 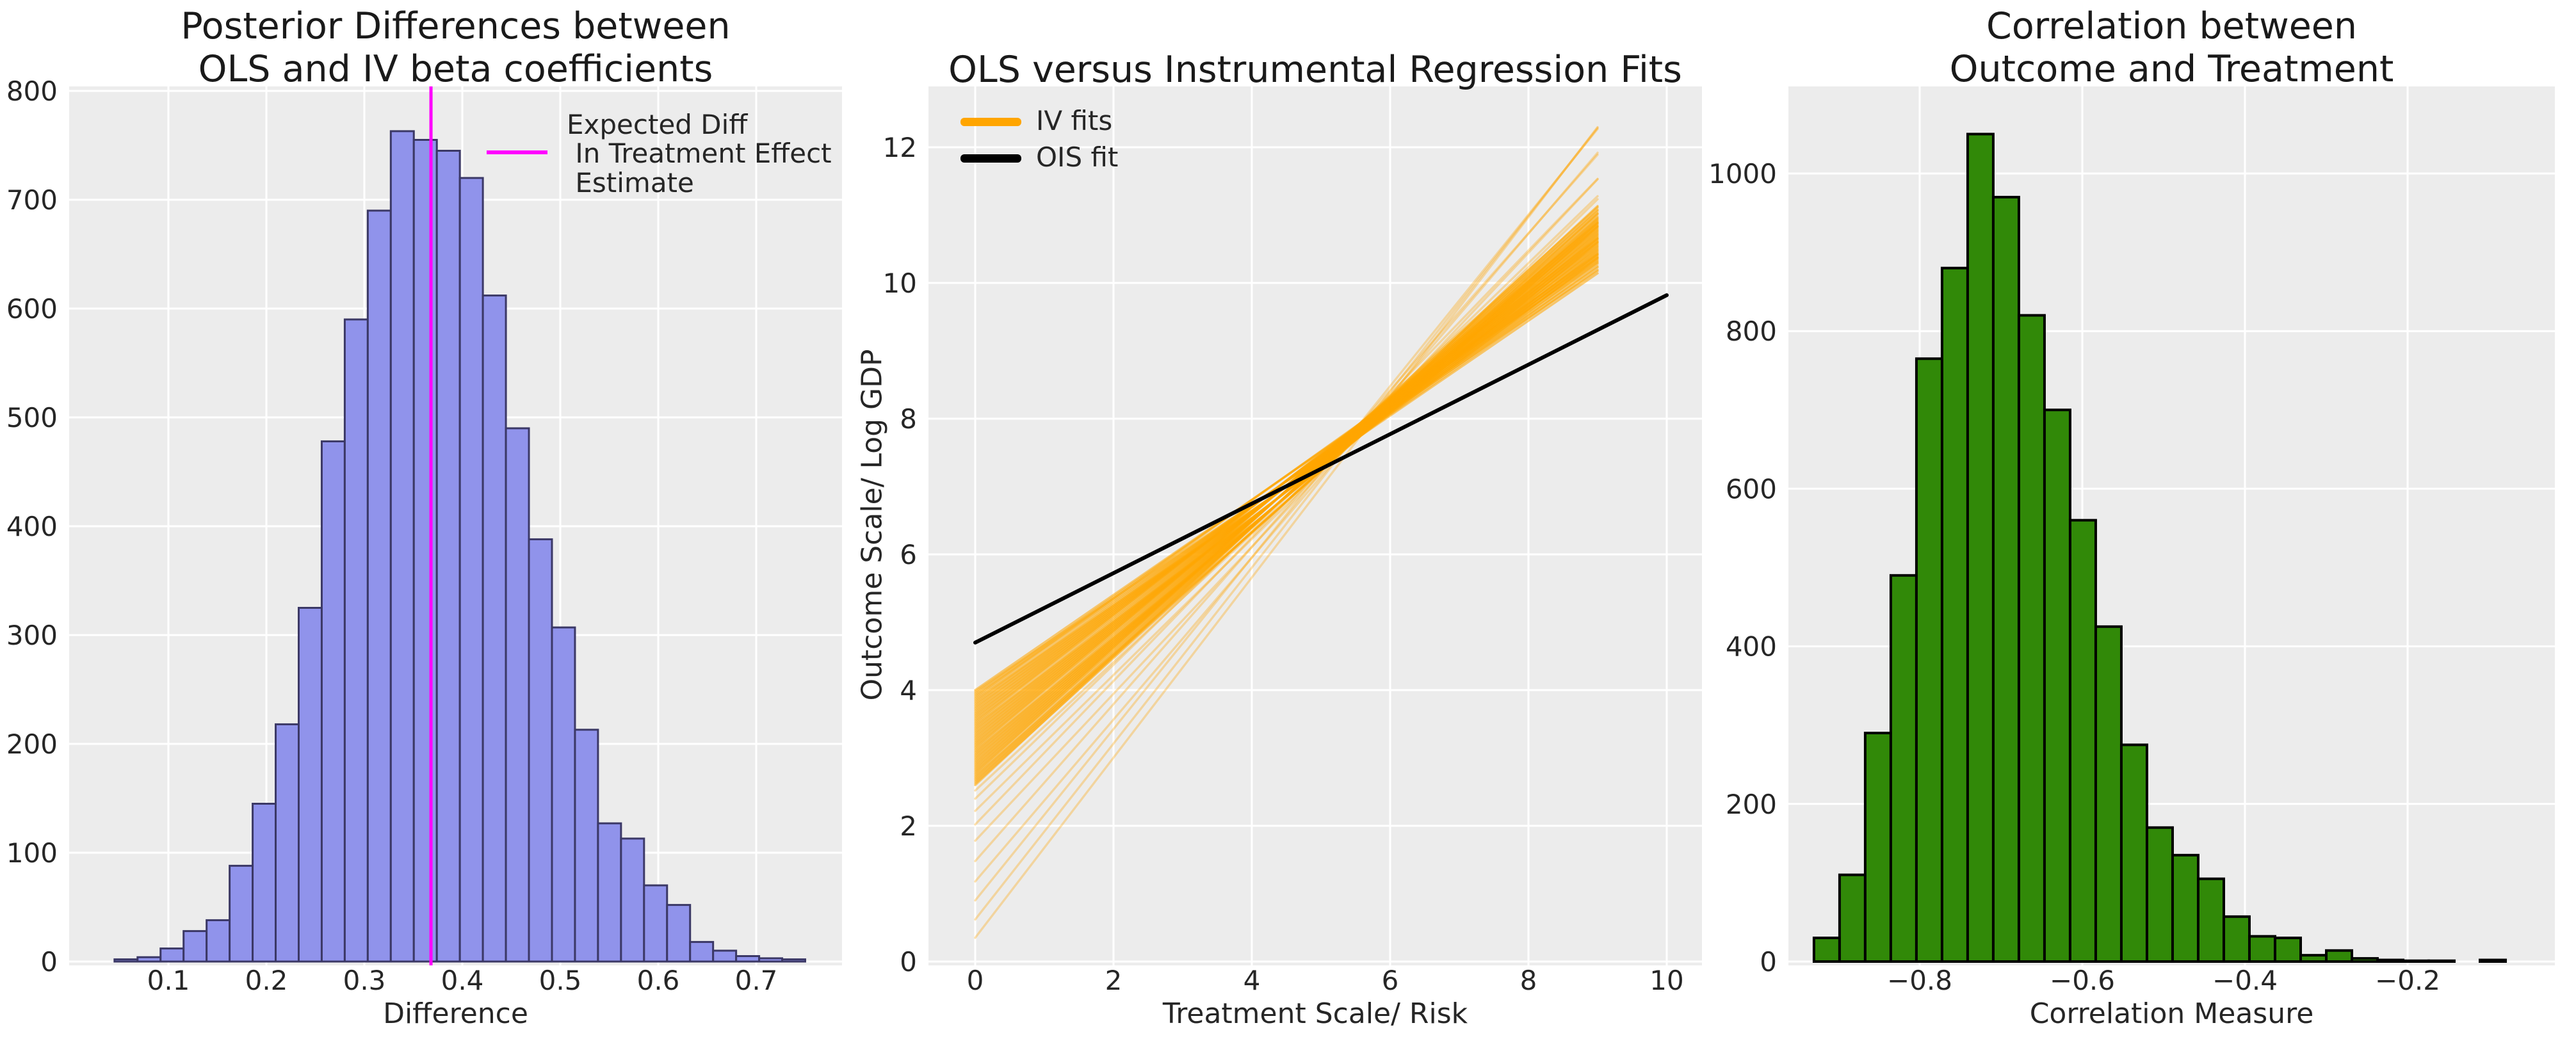 What do you see at coordinates (908, 690) in the screenshot?
I see `y-tick-label: 4` at bounding box center [908, 690].